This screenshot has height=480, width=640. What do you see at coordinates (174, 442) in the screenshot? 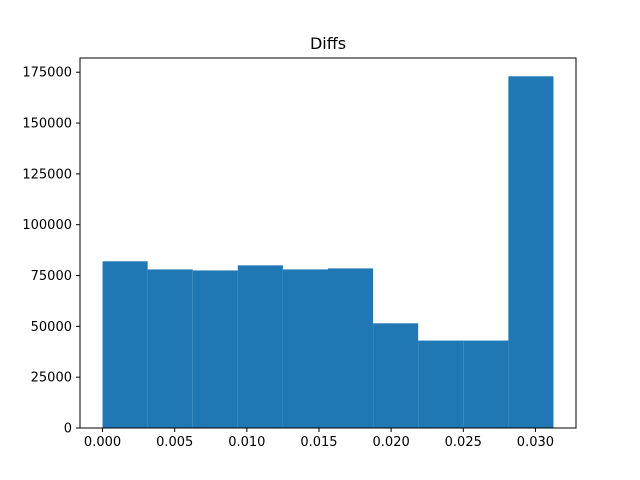
I see `x-tick-label: 0.005` at bounding box center [174, 442].